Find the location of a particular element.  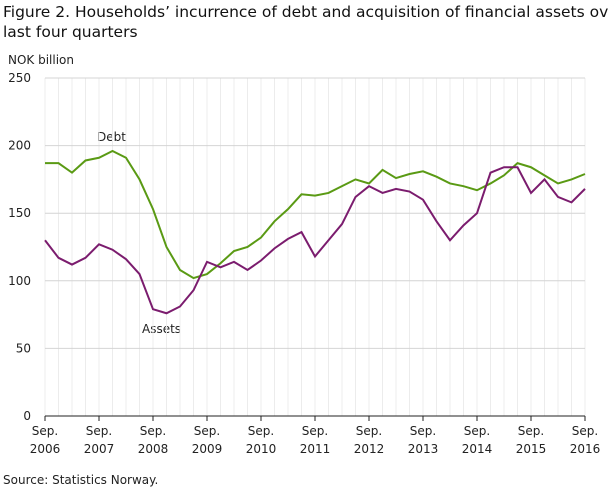

series-label: Debt is located at coordinates (111, 137).